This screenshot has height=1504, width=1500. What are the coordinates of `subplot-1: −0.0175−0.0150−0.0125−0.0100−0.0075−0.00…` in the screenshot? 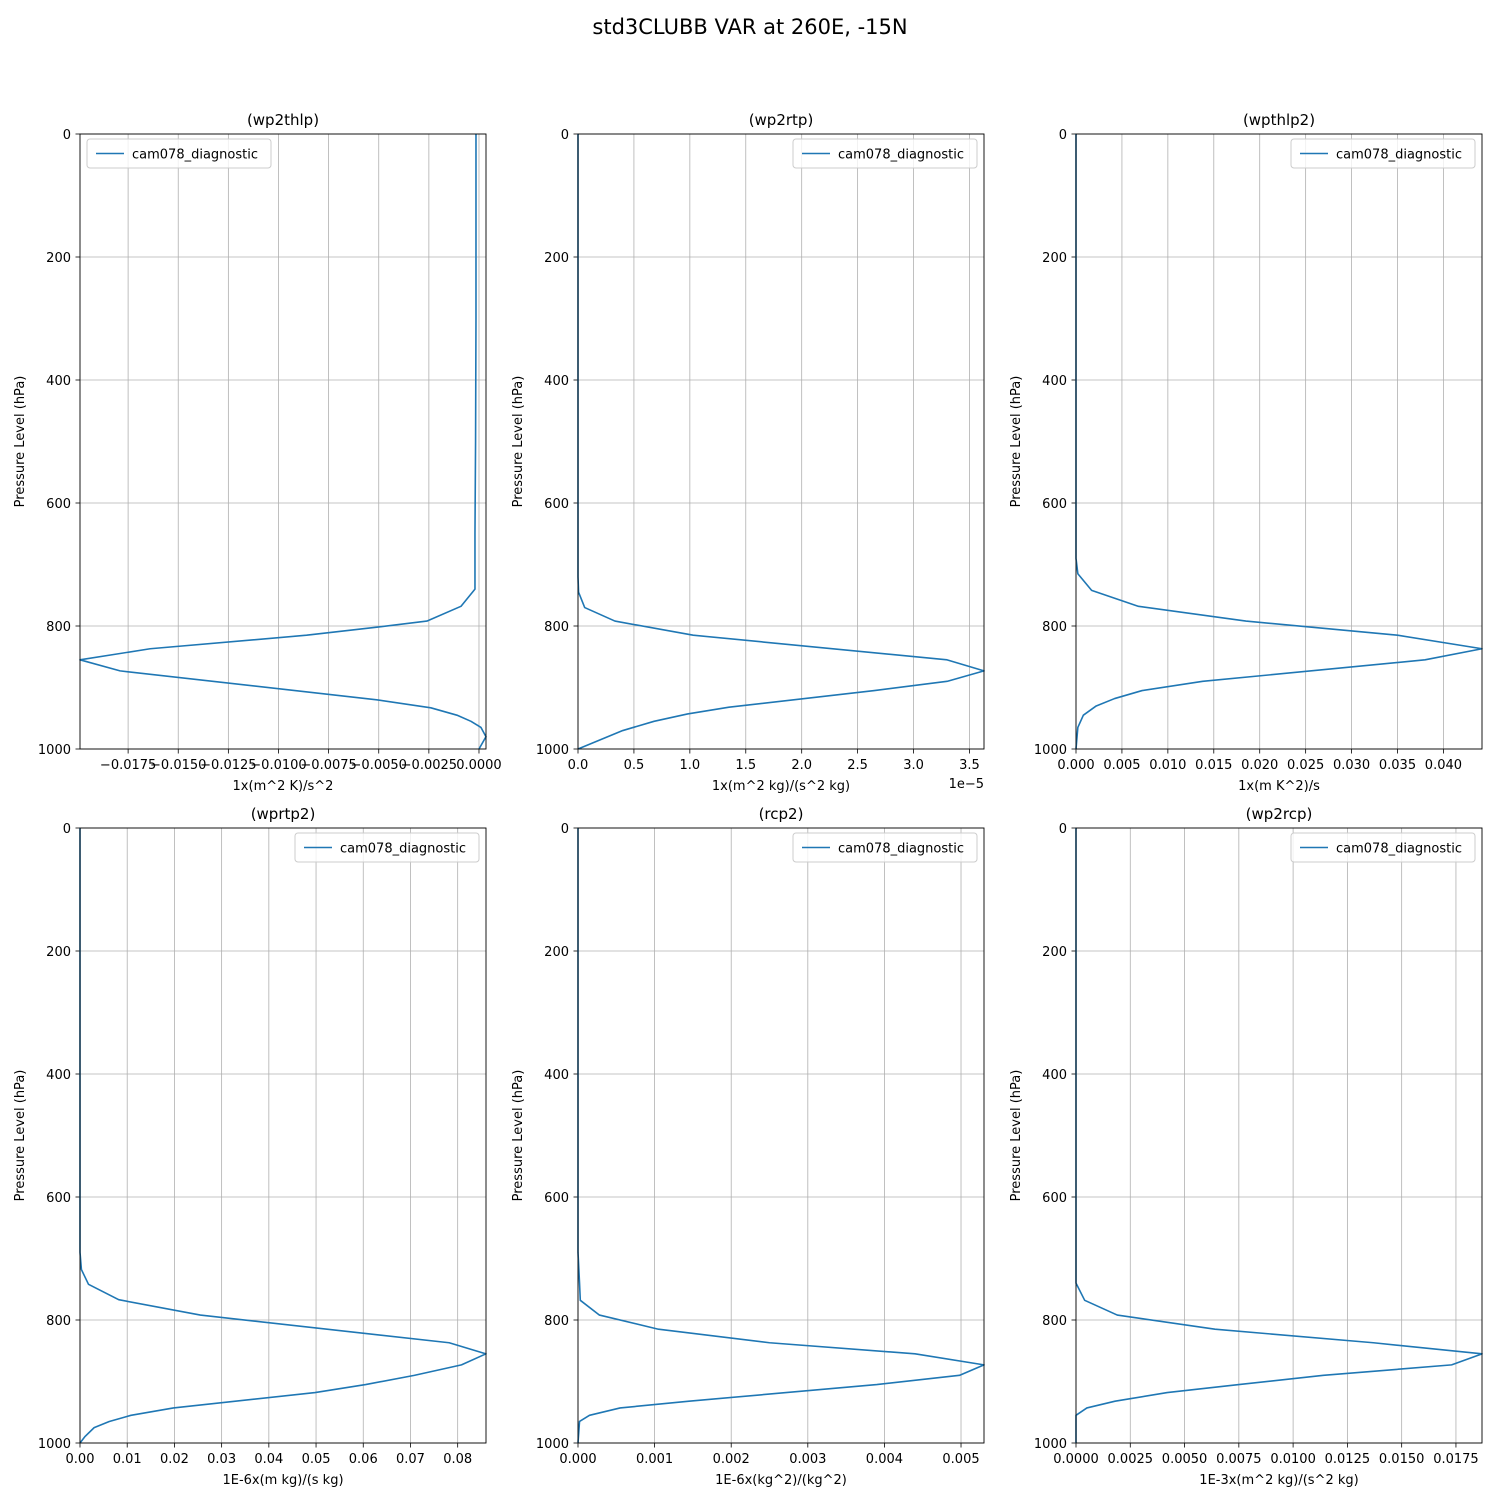 It's located at (257, 452).